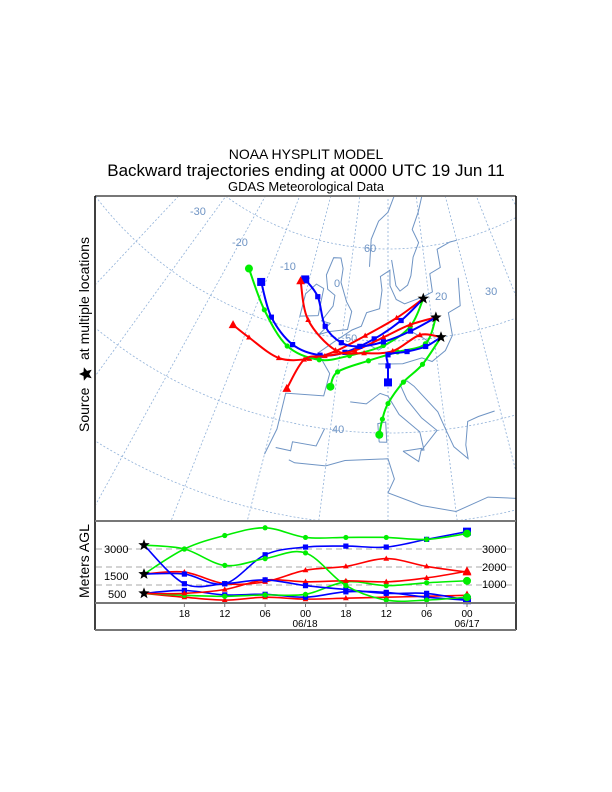 The height and width of the screenshot is (792, 612). What do you see at coordinates (85, 374) in the screenshot?
I see `star-icon` at bounding box center [85, 374].